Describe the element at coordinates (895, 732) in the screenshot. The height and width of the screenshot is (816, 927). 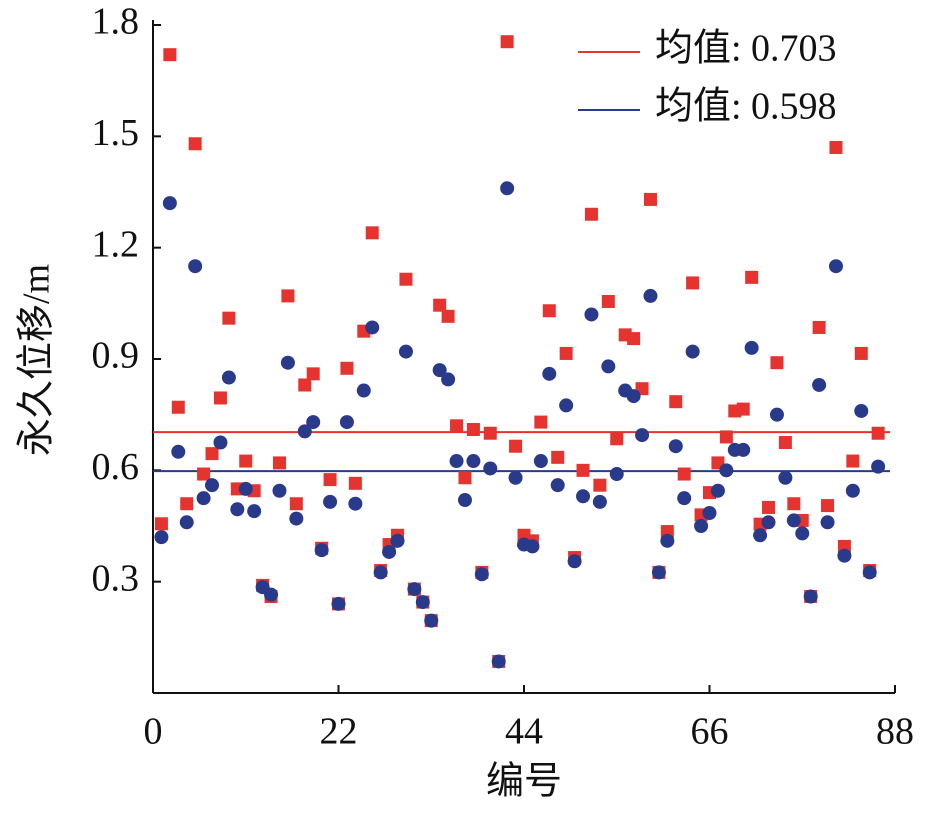
I see `x-tick-label: 88` at that location.